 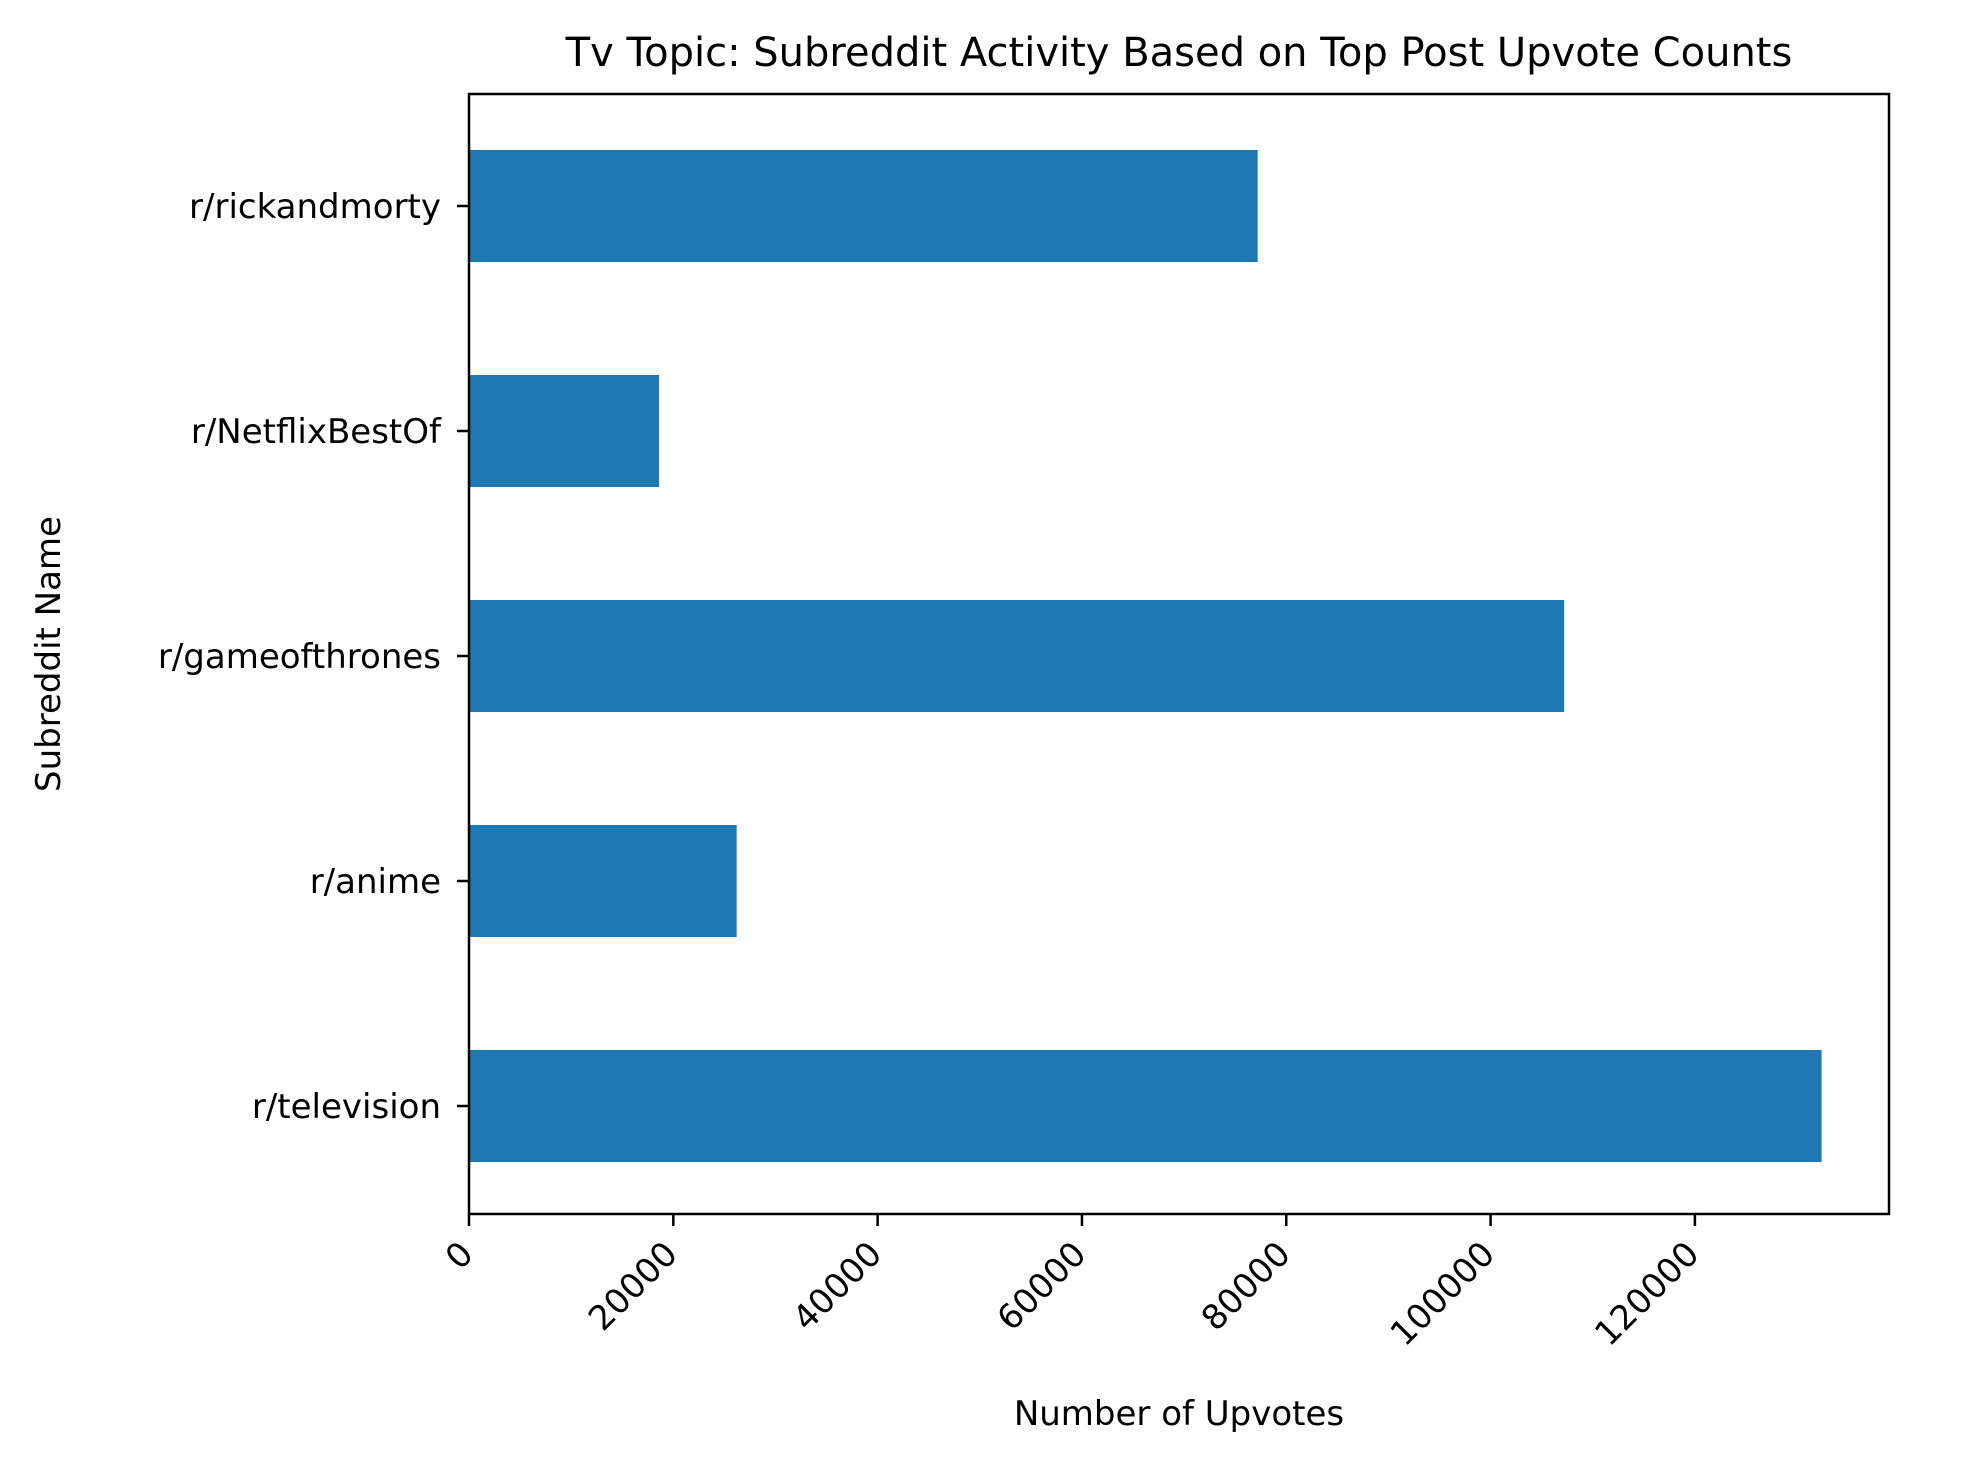 What do you see at coordinates (1179, 1414) in the screenshot?
I see `x-axis-label: Number of Upvotes` at bounding box center [1179, 1414].